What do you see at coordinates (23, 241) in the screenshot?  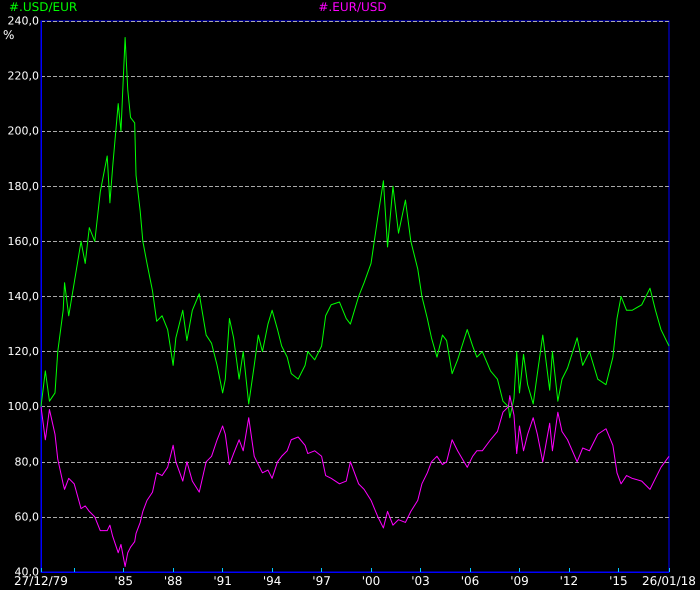 I see `y-tick-label: 160,0` at bounding box center [23, 241].